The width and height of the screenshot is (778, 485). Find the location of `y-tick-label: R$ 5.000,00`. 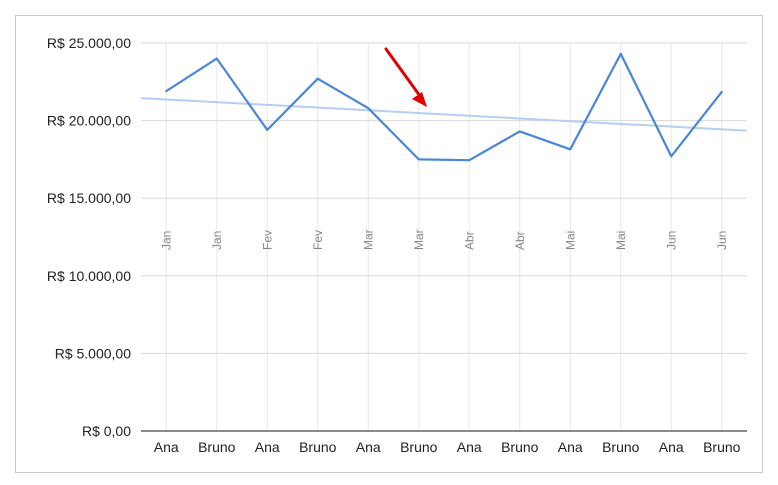

y-tick-label: R$ 5.000,00 is located at coordinates (93, 353).